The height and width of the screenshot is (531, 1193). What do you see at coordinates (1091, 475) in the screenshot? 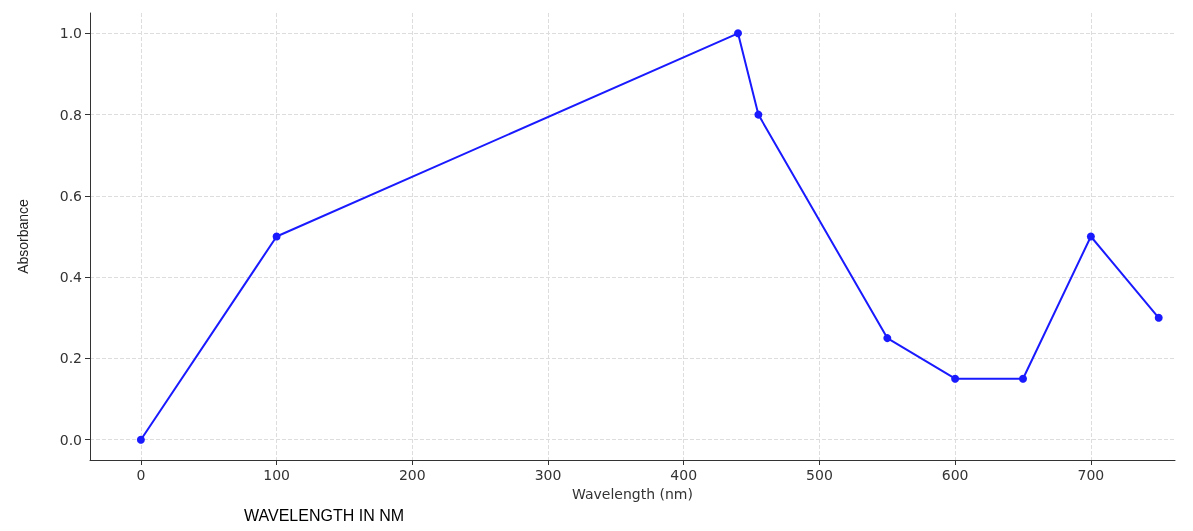
I see `x-tick-label: 700` at bounding box center [1091, 475].